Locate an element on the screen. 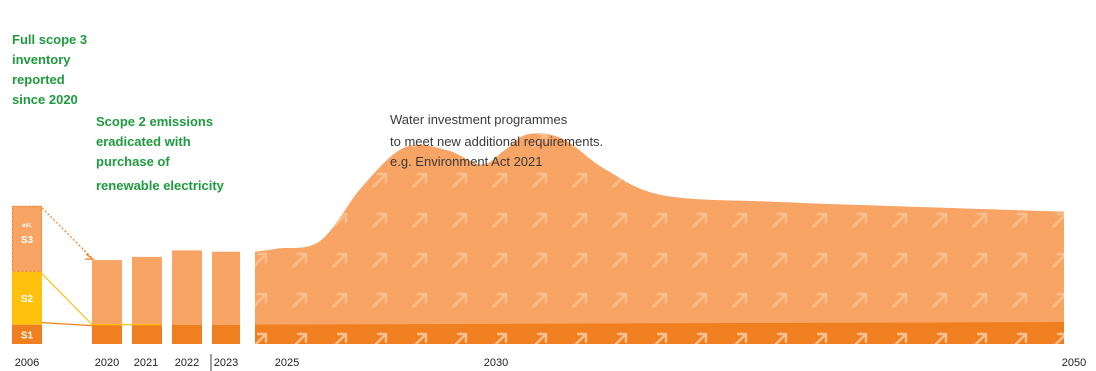 This screenshot has width=1096, height=371. bar-2021 is located at coordinates (147, 300).